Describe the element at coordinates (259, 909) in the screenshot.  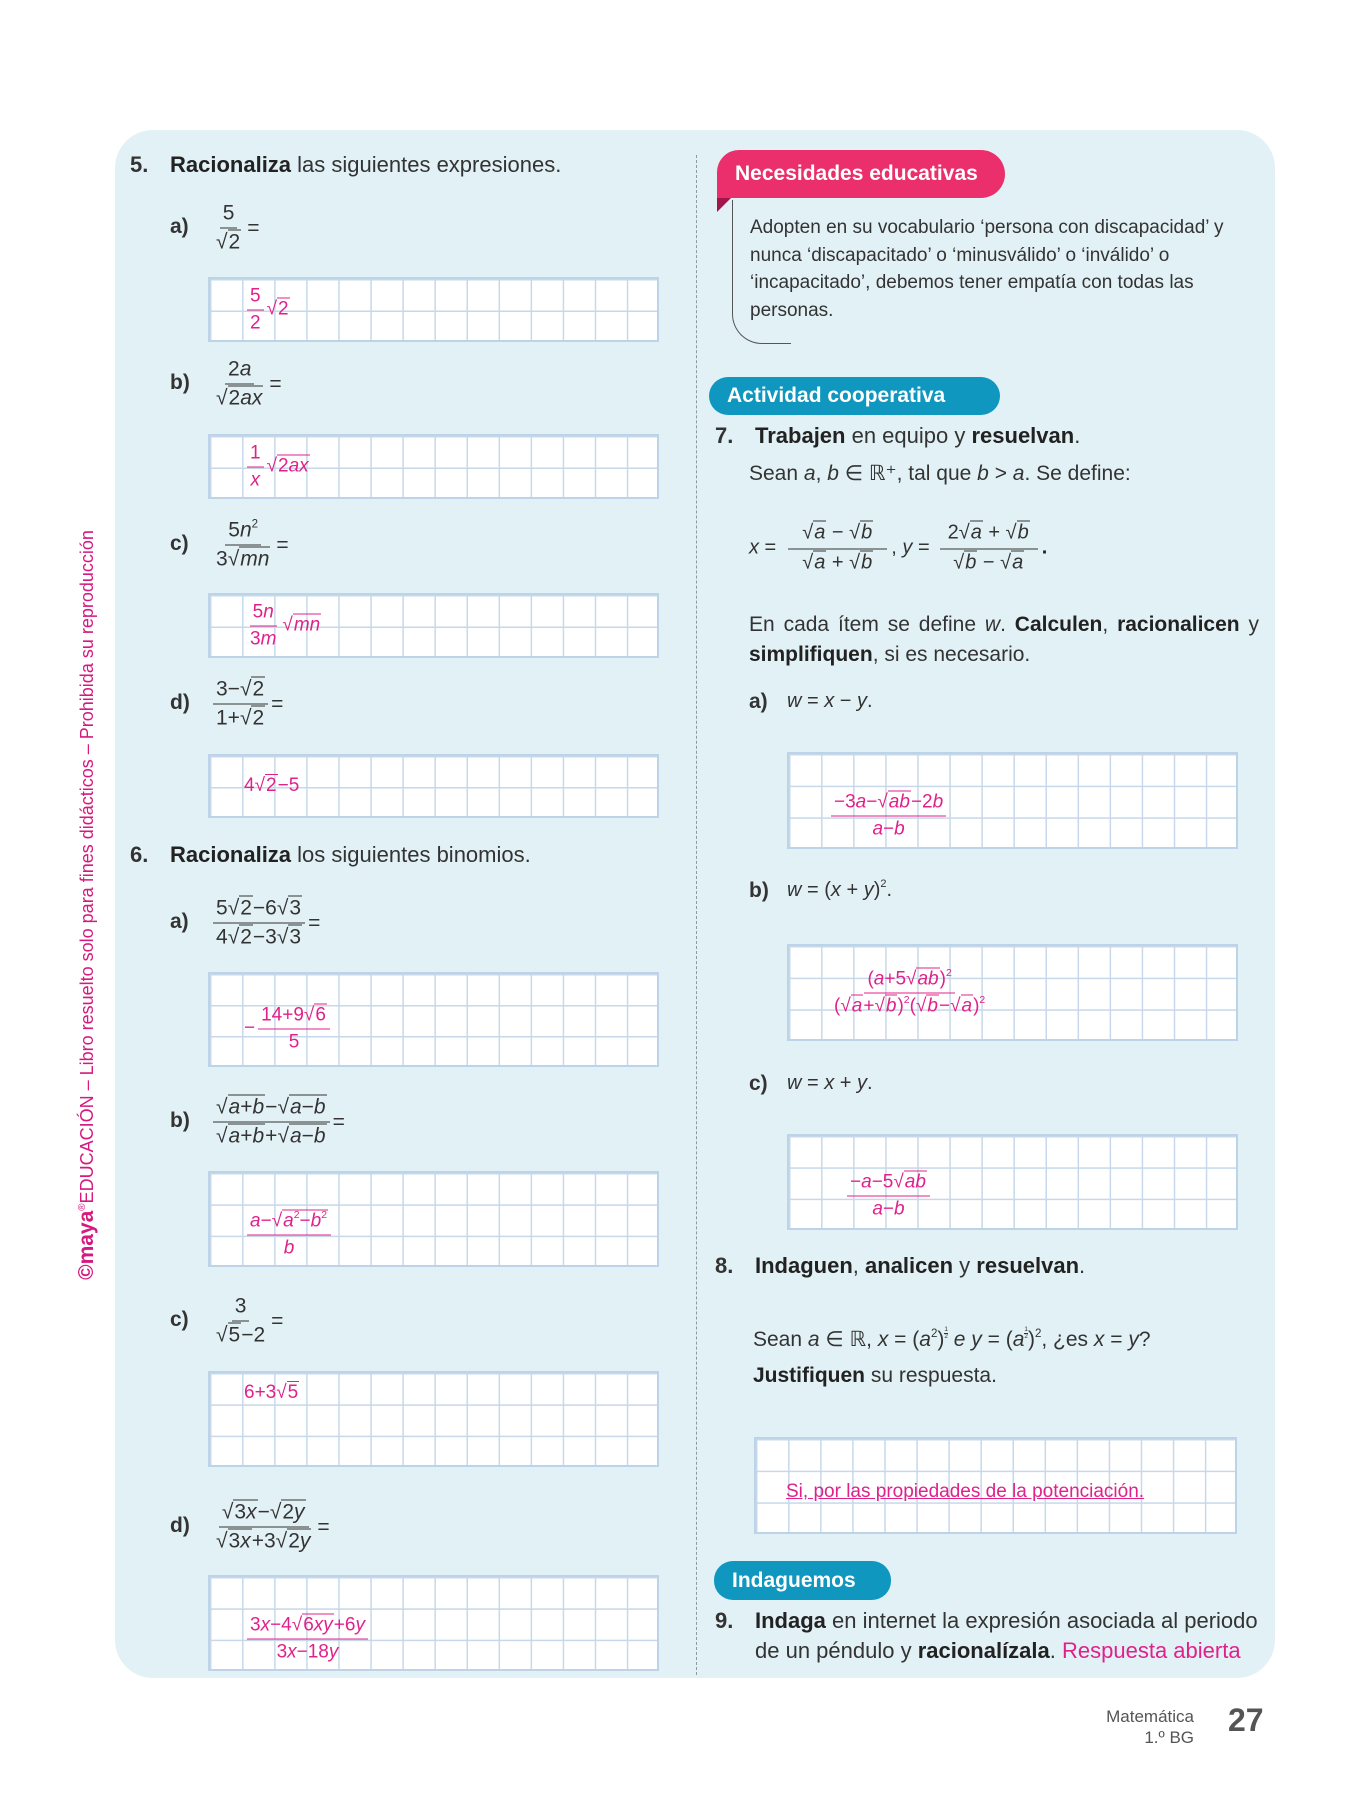
I see `numerator: 5√{2}−6√{3}` at that location.